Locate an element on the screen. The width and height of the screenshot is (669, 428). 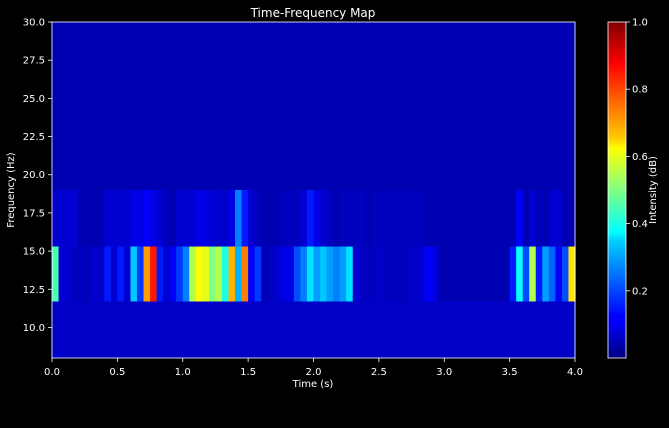
heatmap-cell-band0-t60 is located at coordinates (448, 329).